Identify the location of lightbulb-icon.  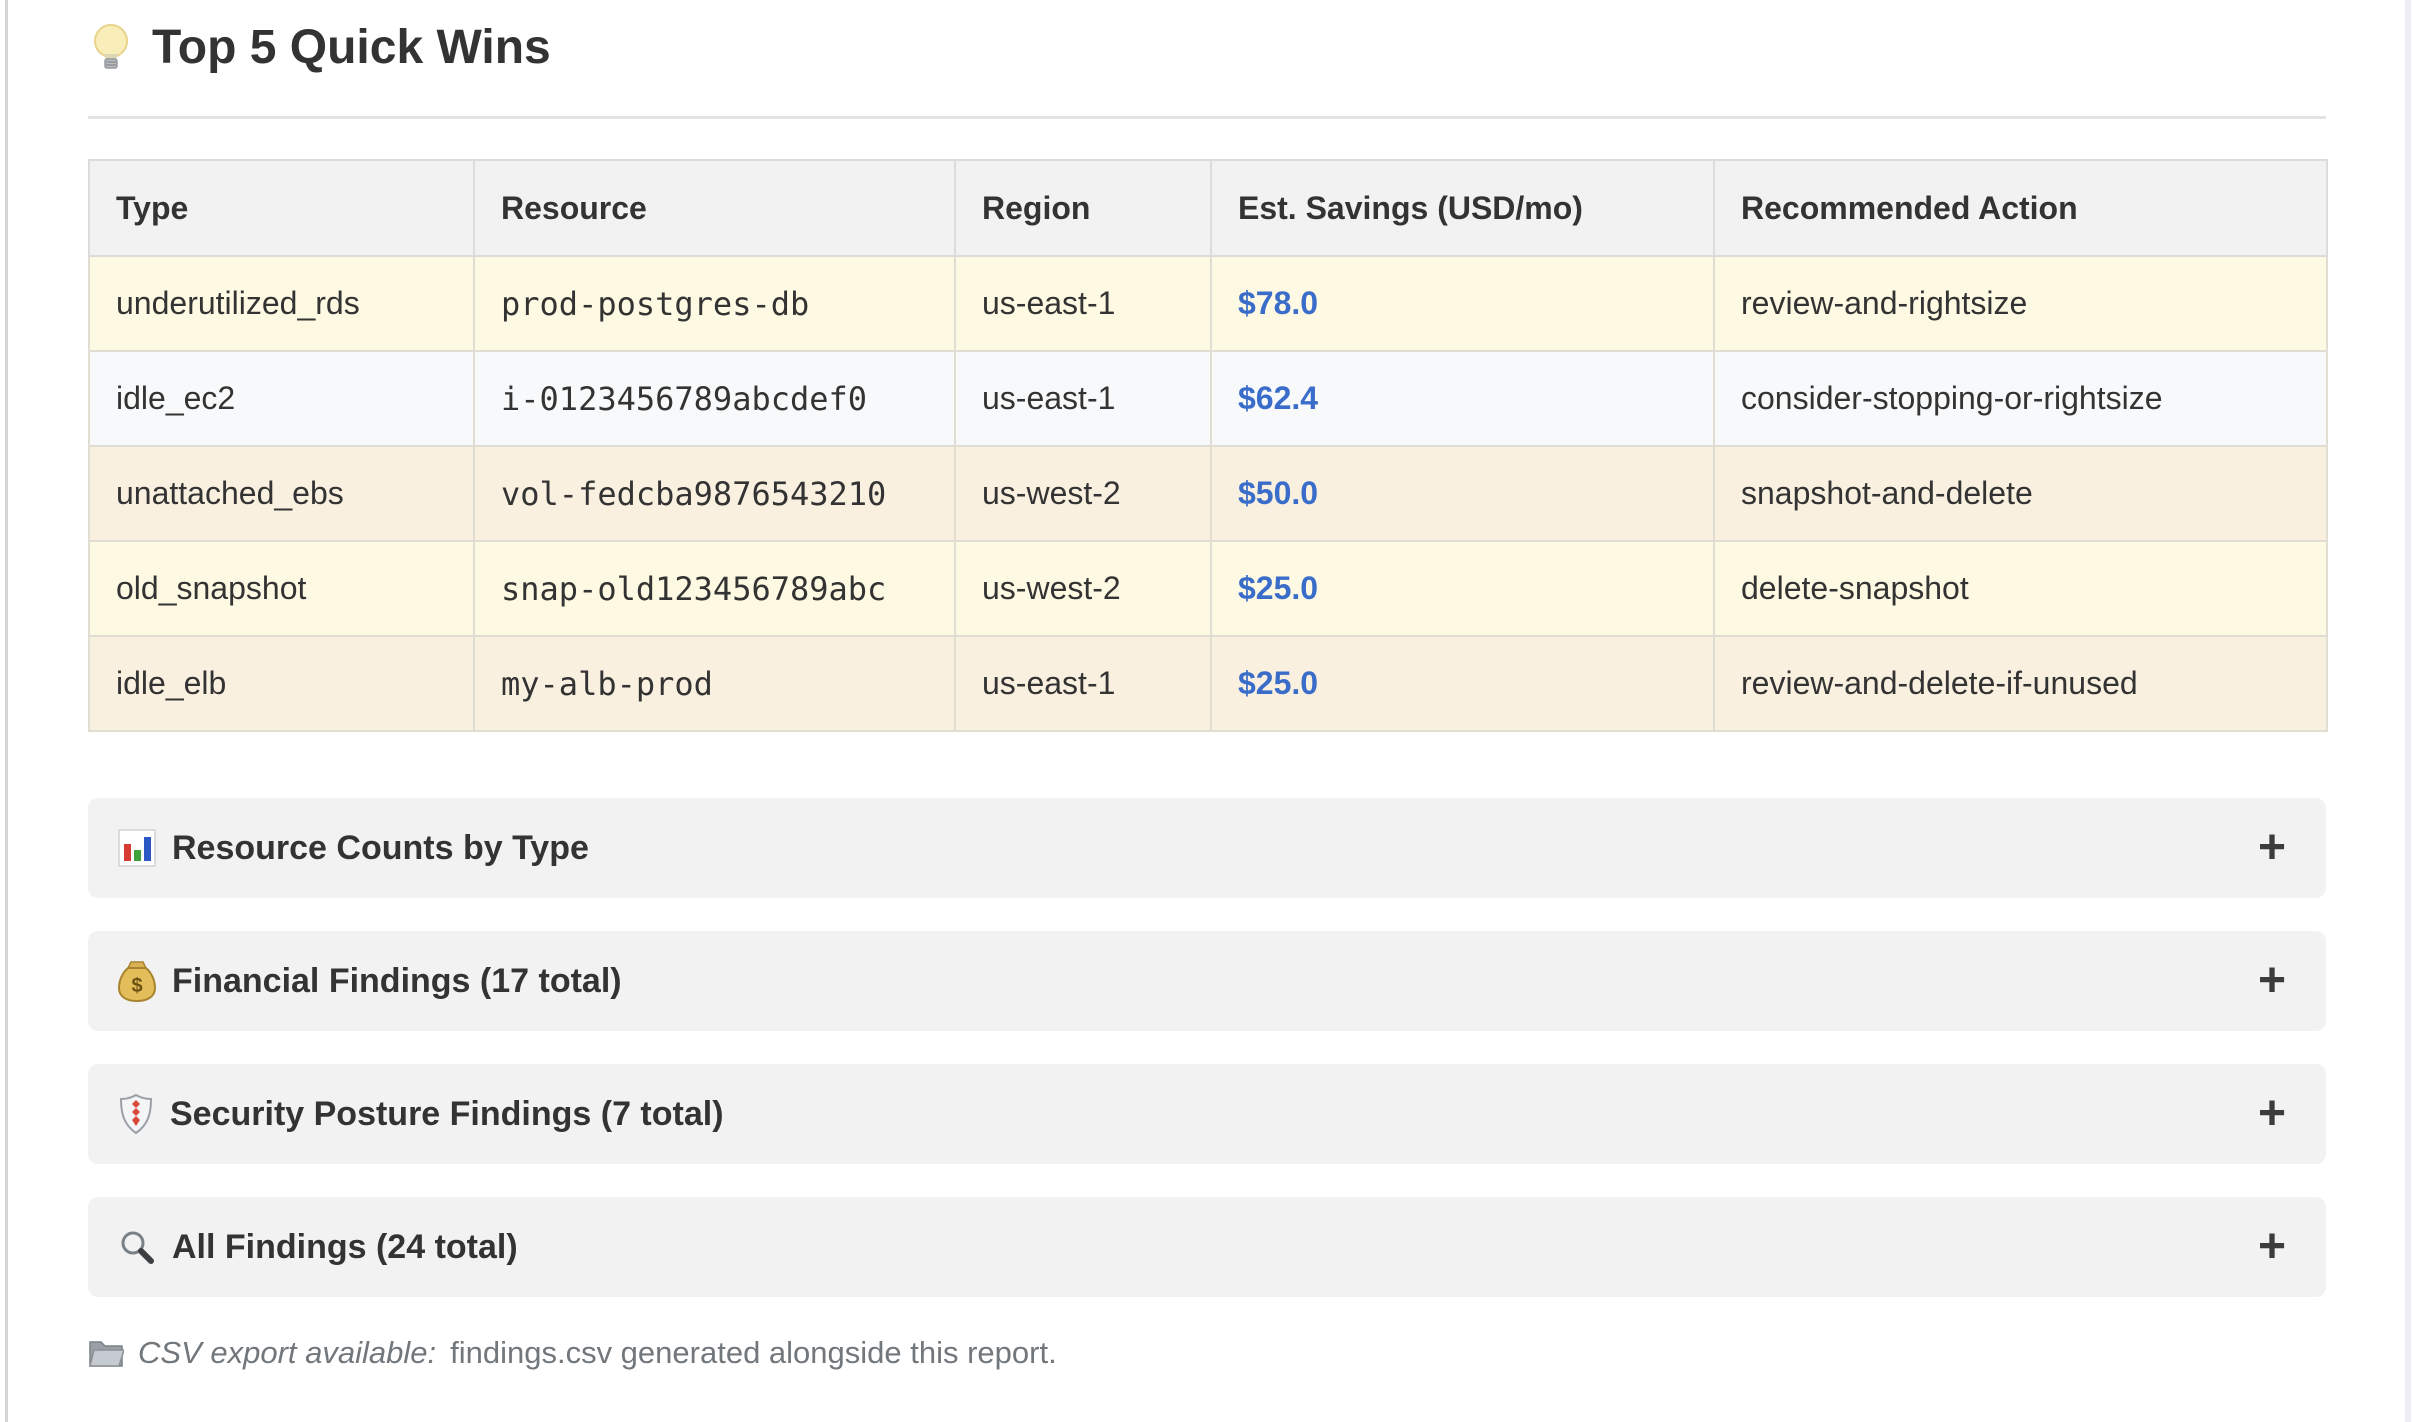
(111, 48).